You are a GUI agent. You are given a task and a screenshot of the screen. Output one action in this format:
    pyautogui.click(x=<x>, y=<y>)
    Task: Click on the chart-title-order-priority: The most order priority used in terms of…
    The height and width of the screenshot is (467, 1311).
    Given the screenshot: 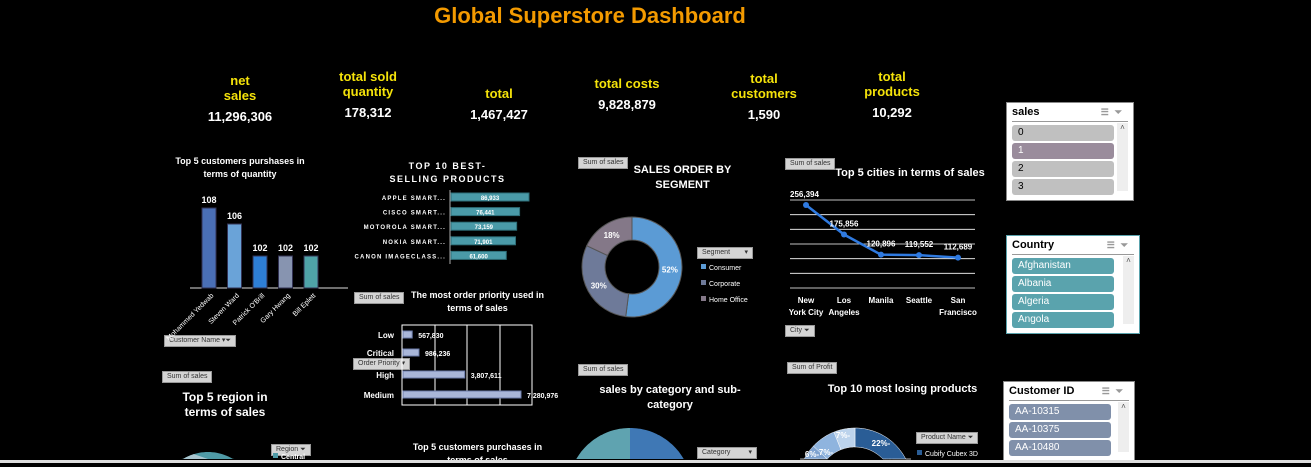 What is the action you would take?
    pyautogui.click(x=477, y=301)
    